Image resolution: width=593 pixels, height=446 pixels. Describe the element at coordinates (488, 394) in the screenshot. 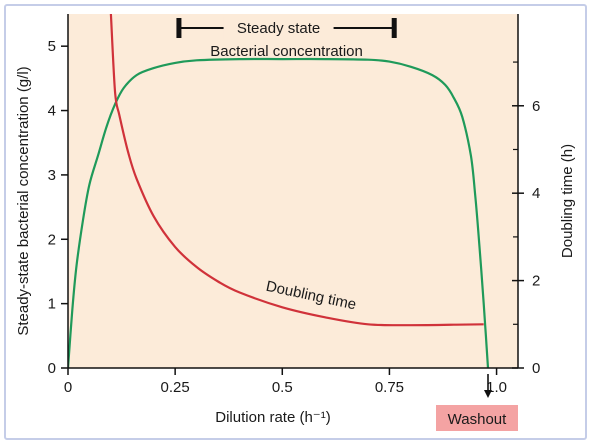

I see `washout-arrow-head` at that location.